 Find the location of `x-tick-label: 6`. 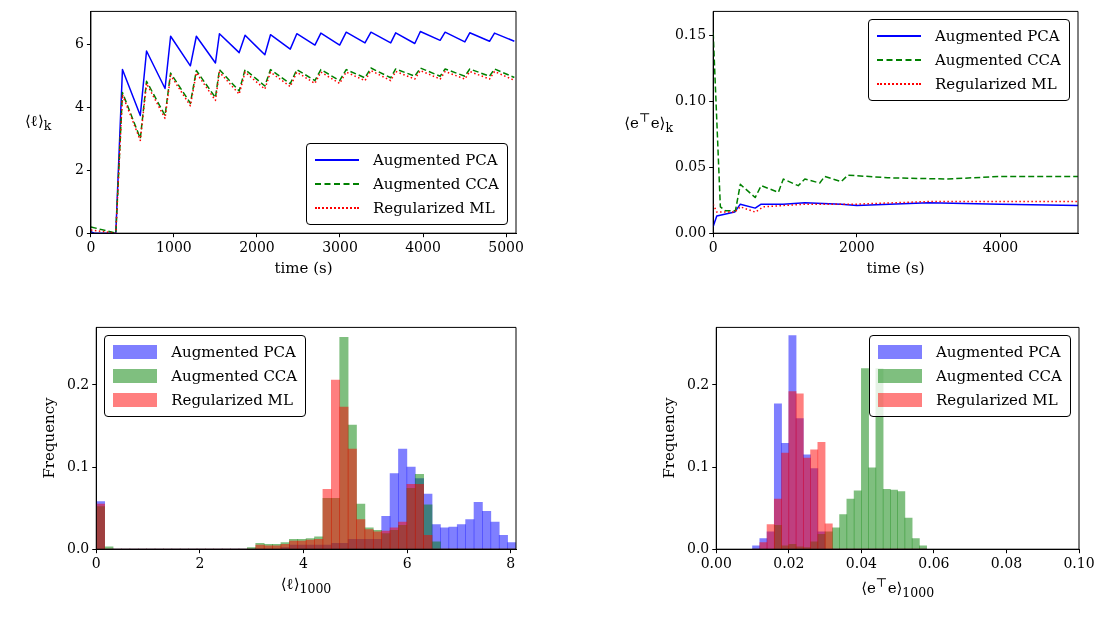

x-tick-label: 6 is located at coordinates (407, 563).